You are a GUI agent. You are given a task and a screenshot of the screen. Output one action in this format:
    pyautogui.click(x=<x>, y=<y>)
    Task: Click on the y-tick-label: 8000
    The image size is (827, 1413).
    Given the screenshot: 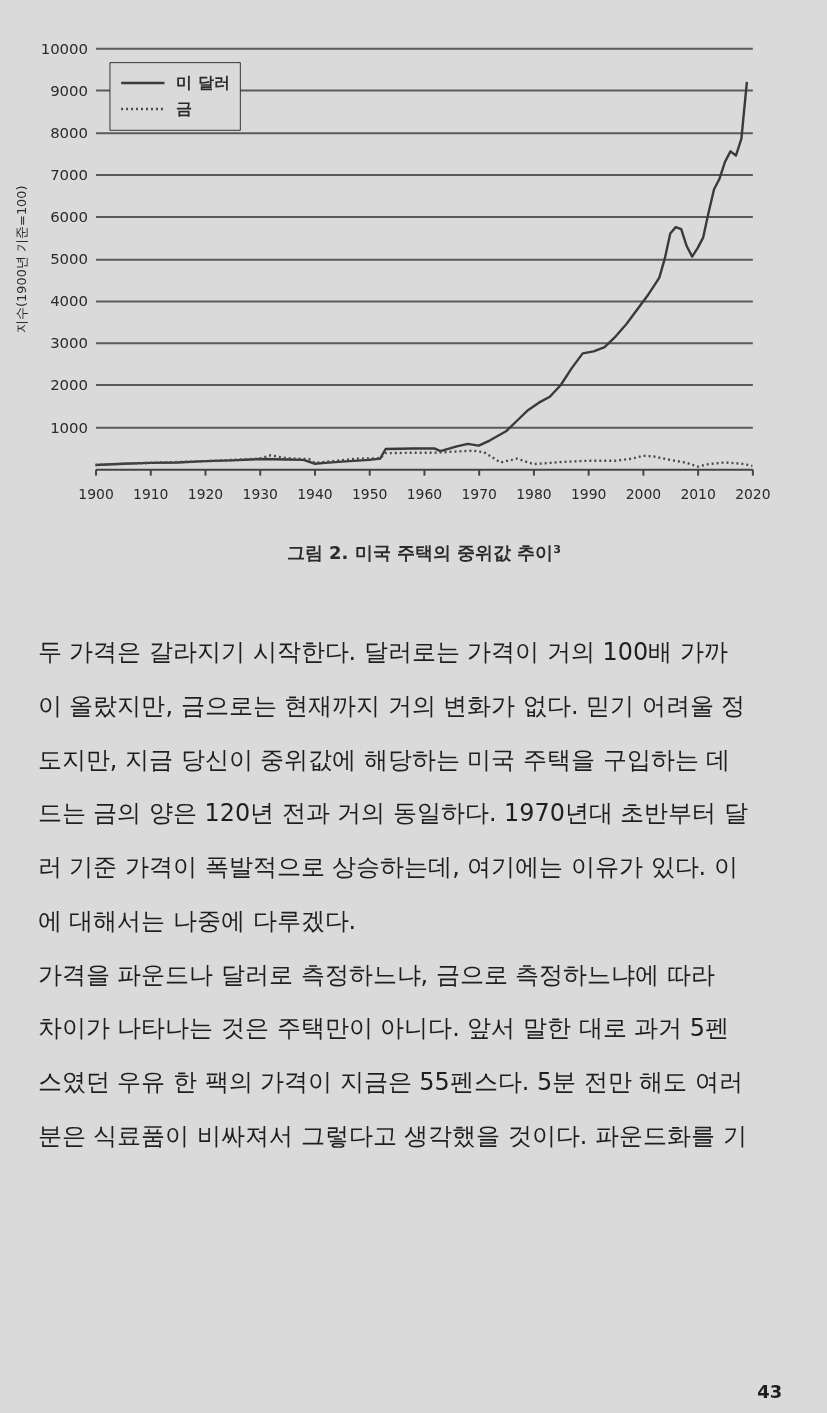 What is the action you would take?
    pyautogui.click(x=69, y=132)
    